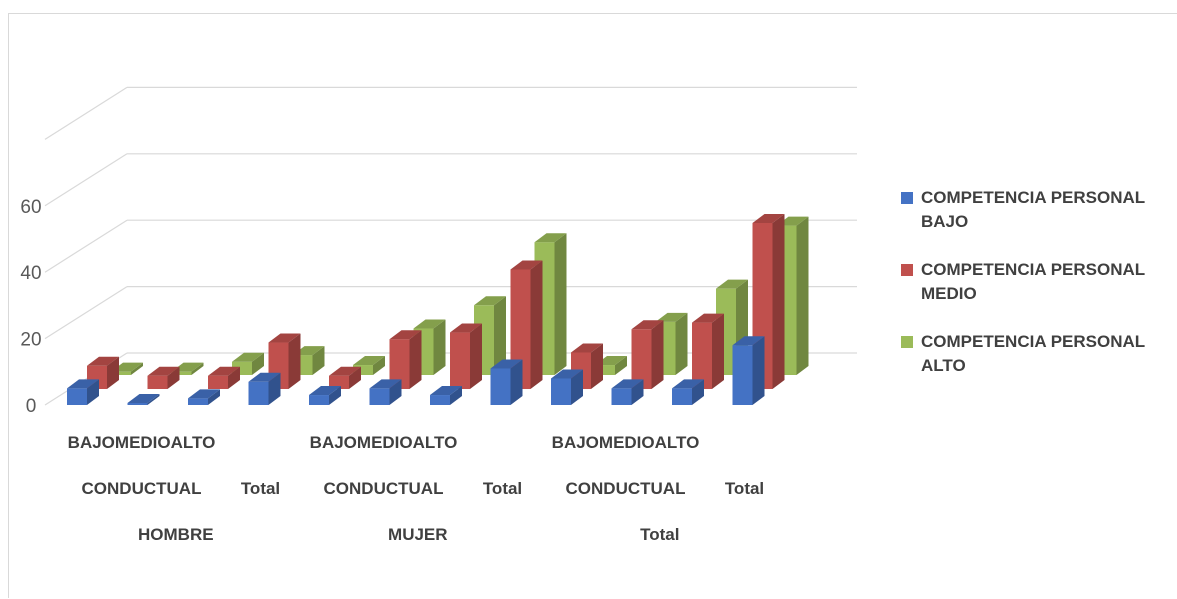  I want to click on group-label: MUJER, so click(418, 534).